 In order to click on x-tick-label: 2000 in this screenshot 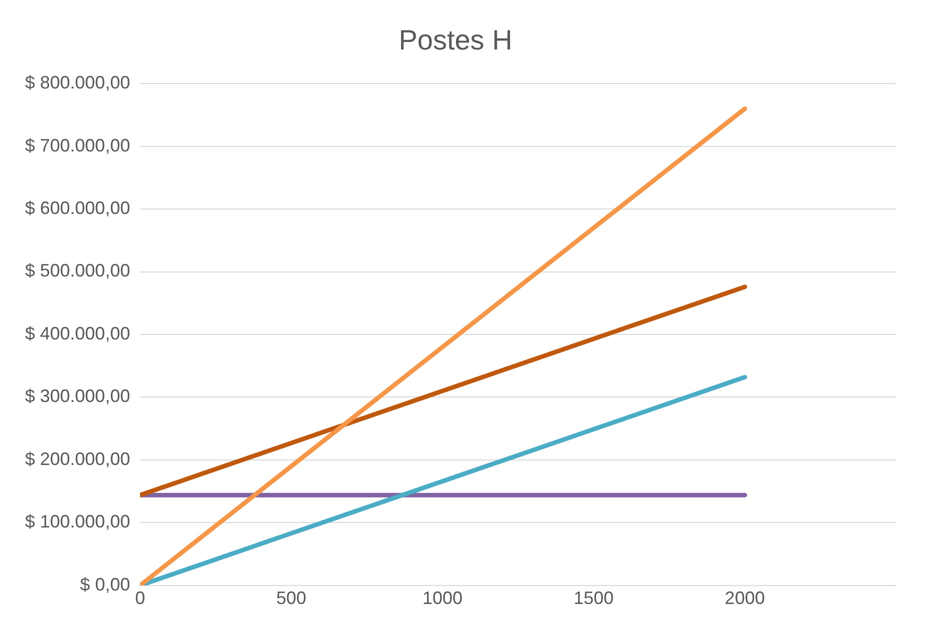, I will do `click(744, 598)`.